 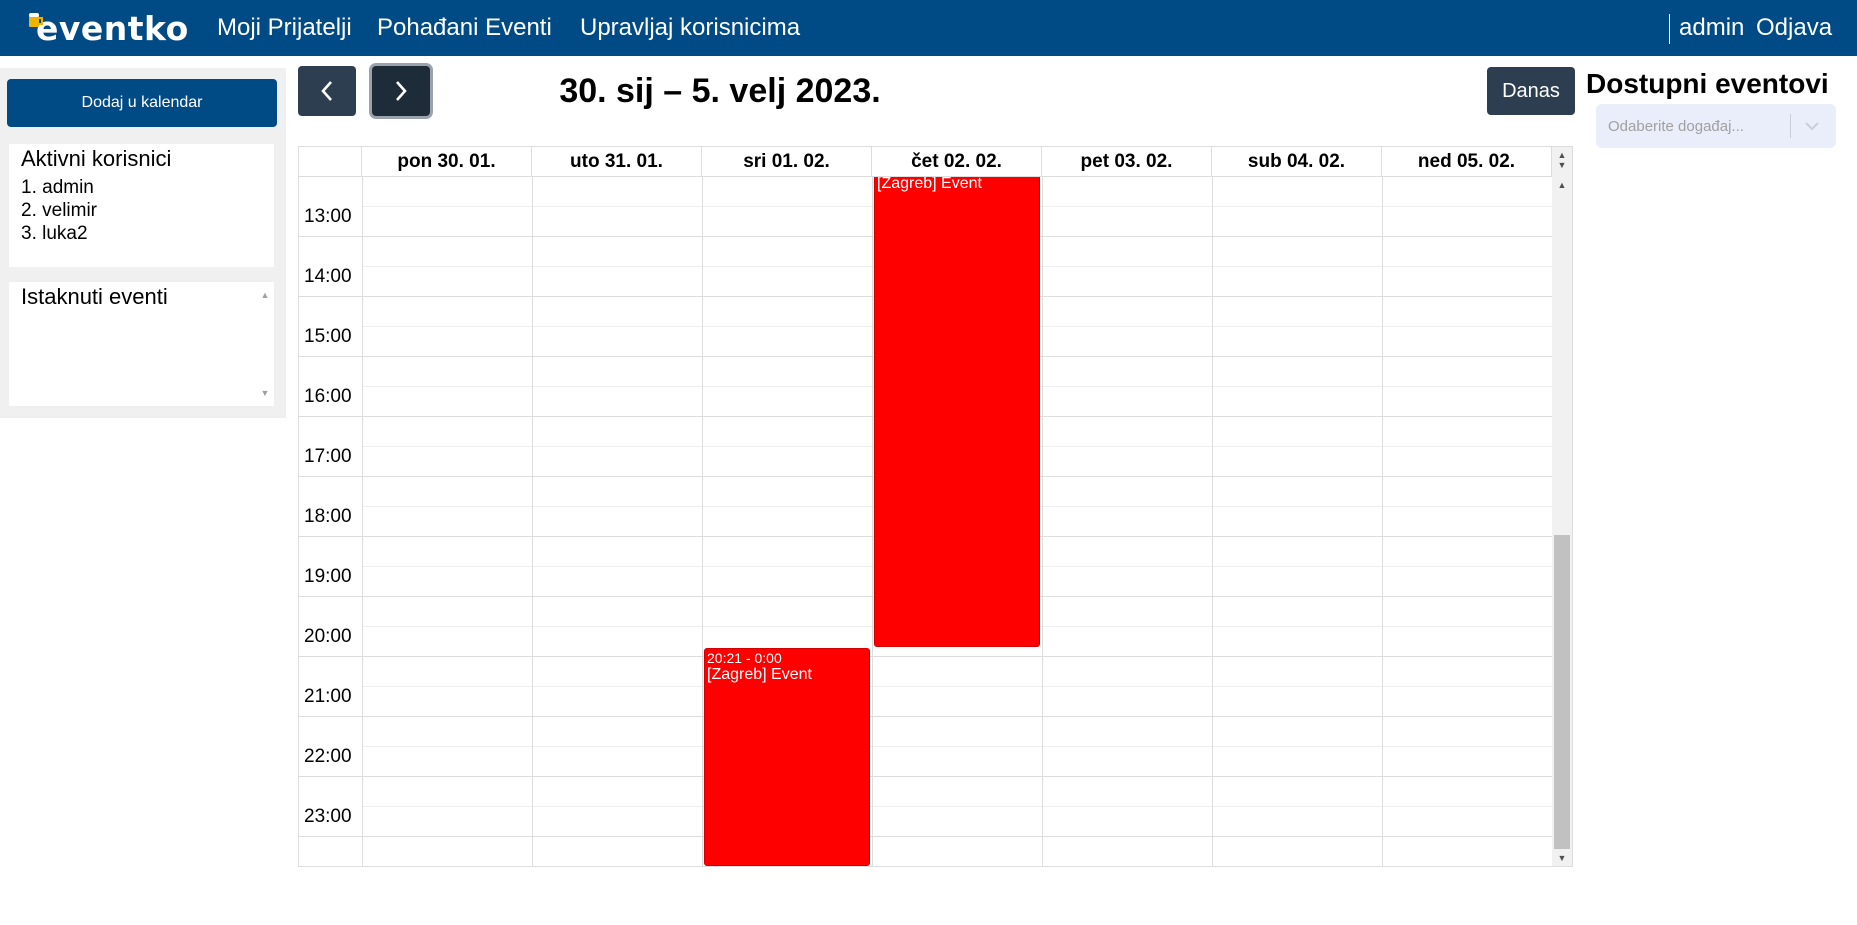 I want to click on hour-label: 14:00, so click(x=328, y=276).